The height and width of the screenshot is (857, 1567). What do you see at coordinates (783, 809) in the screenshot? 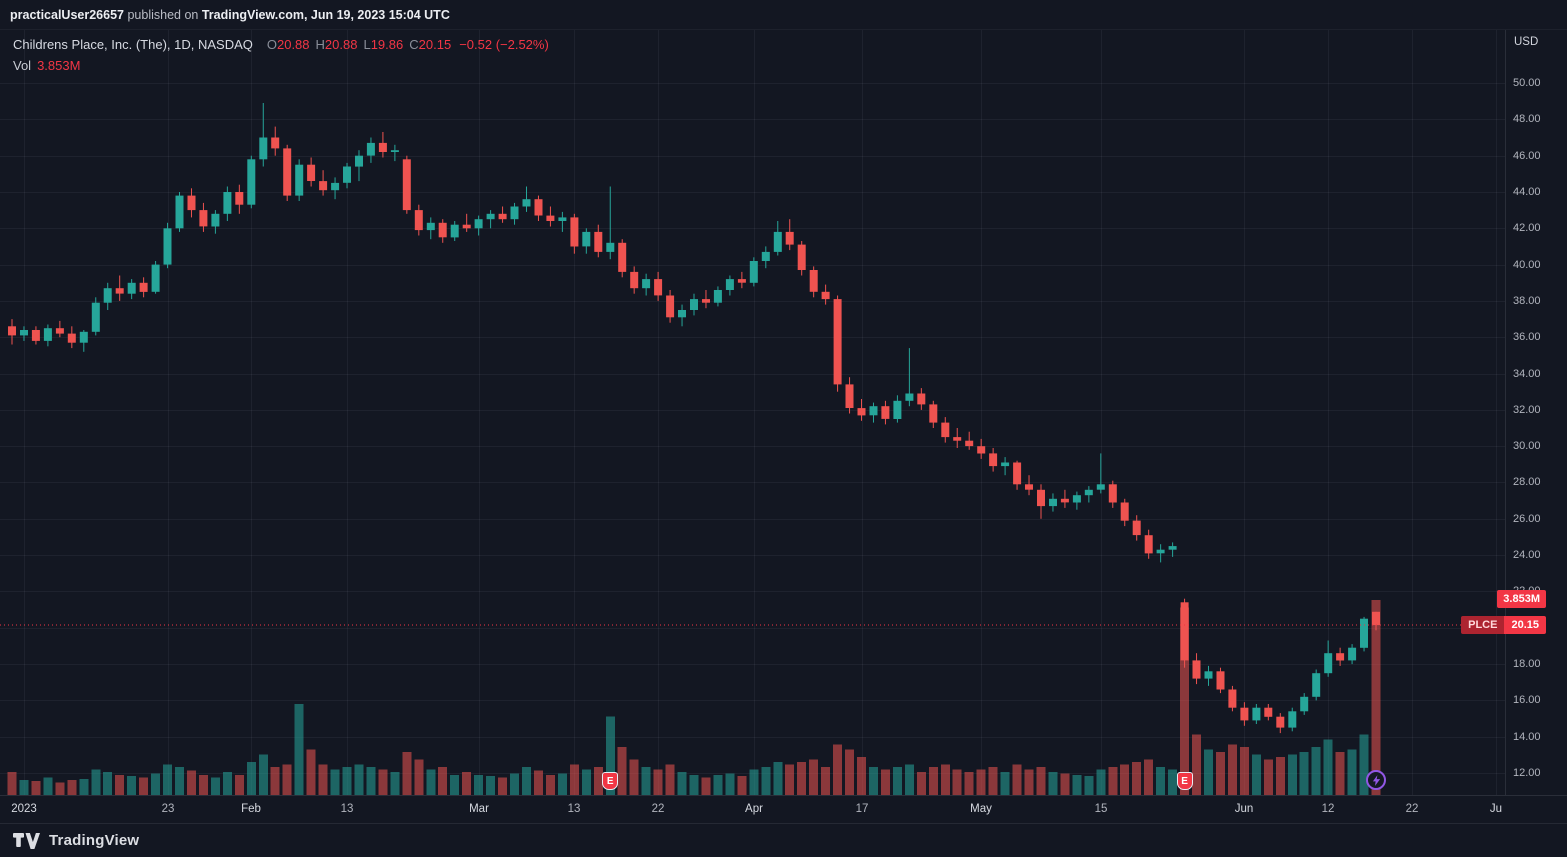
I see `time-axis: 2023 23 Feb 13 Mar 13 22 Apr 17 May 15 Jun 12 22 Ju` at bounding box center [783, 809].